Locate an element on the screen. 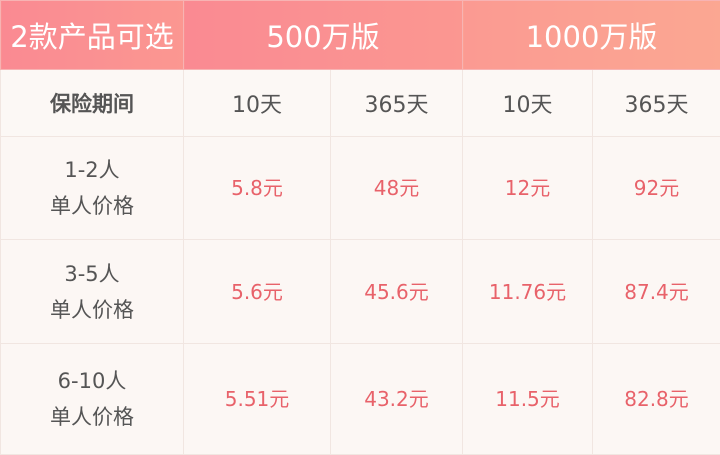 The width and height of the screenshot is (720, 455). group-label: 3-5人单人价格 is located at coordinates (92, 292).